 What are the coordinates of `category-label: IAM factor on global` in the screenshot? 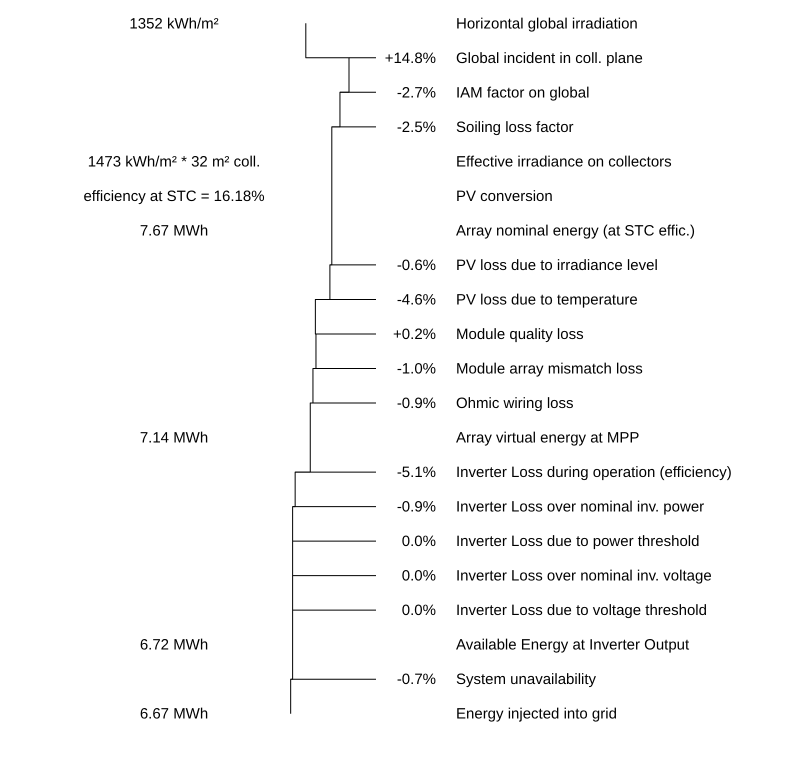 It's located at (523, 93).